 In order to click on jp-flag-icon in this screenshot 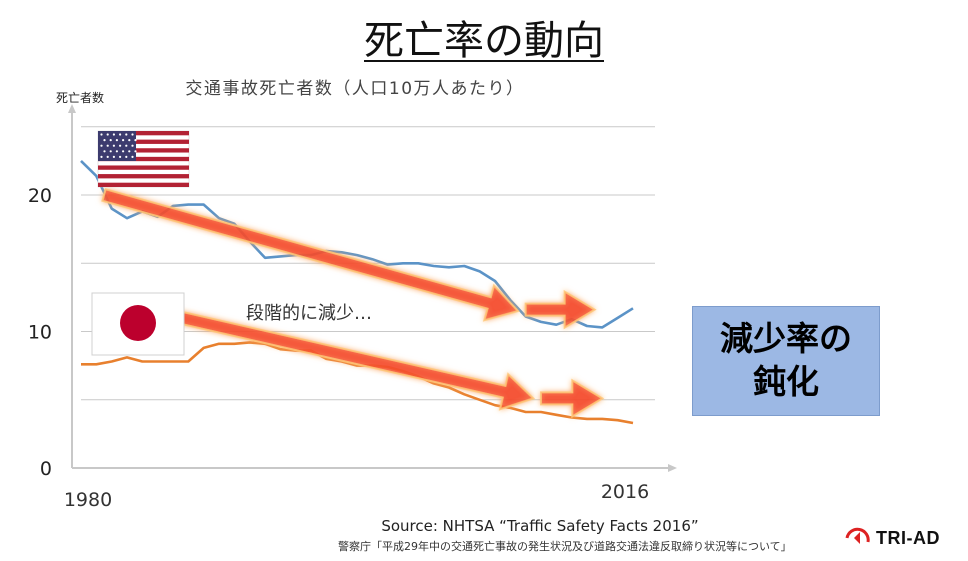, I will do `click(138, 324)`.